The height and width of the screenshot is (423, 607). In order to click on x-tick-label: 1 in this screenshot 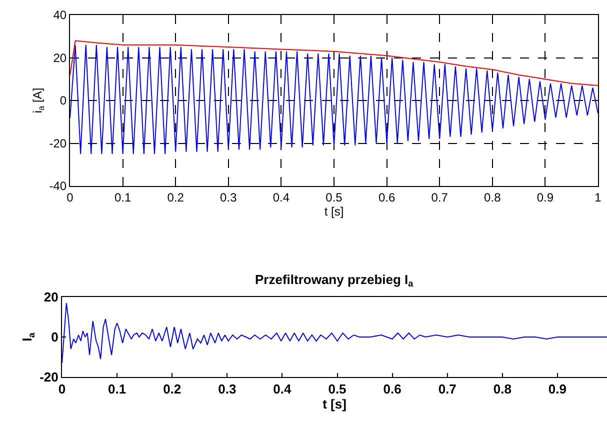, I will do `click(598, 197)`.